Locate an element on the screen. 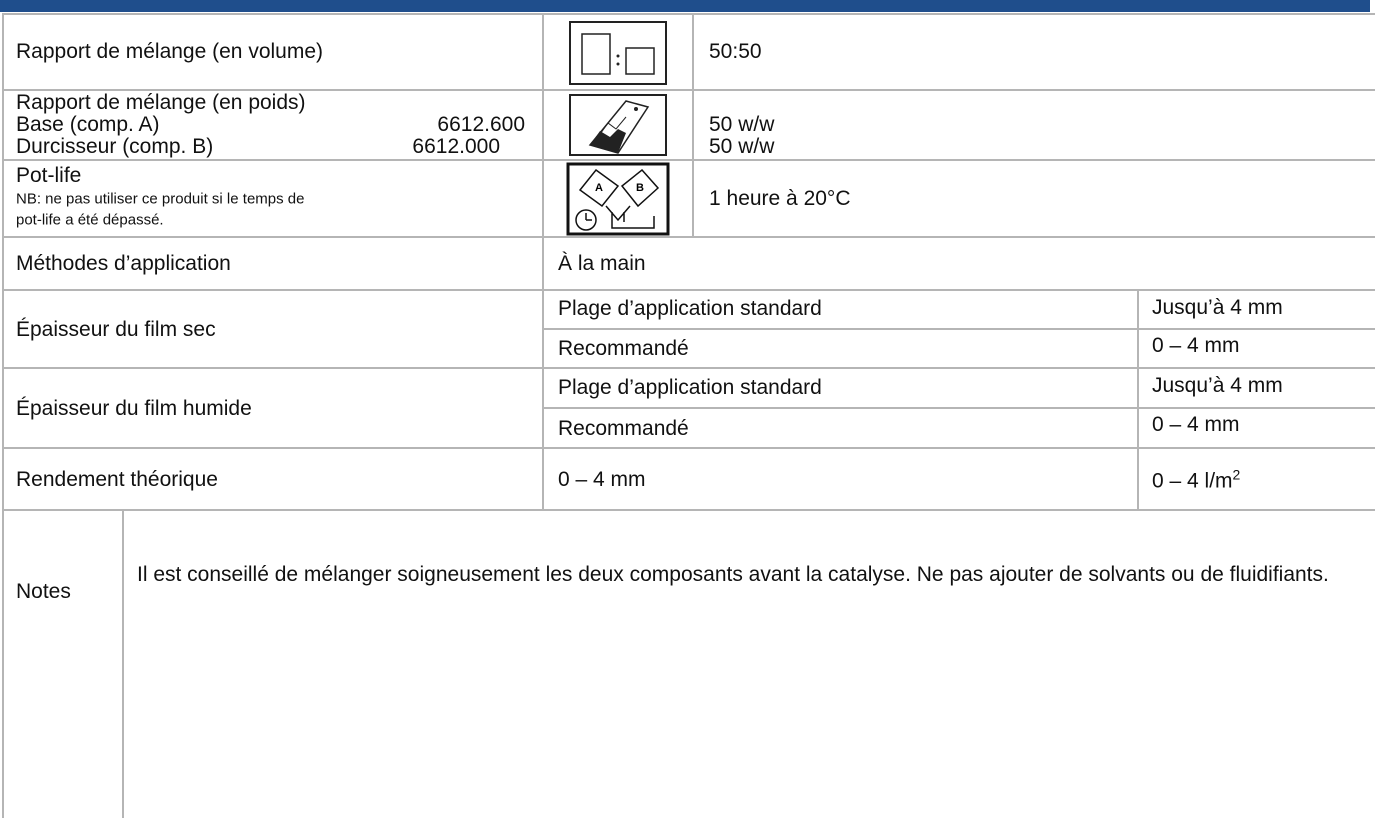 This screenshot has width=1375, height=818. row-label: Épaisseur du film sec is located at coordinates (116, 329).